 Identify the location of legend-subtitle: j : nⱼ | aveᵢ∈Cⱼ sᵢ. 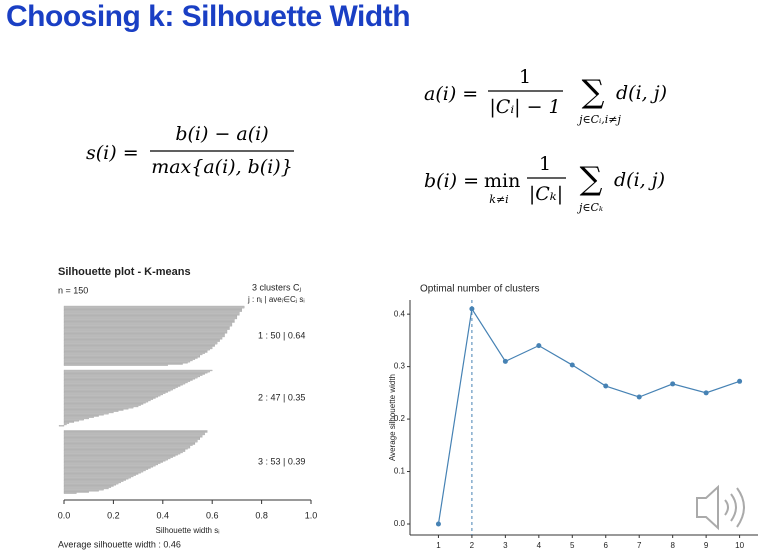
(276, 299).